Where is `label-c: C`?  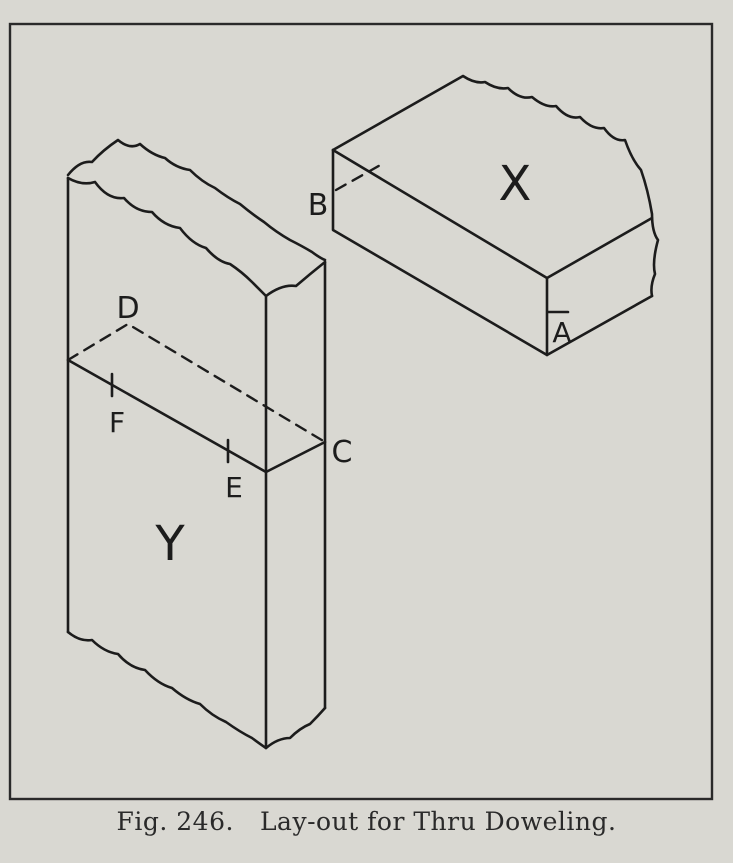 label-c: C is located at coordinates (342, 452).